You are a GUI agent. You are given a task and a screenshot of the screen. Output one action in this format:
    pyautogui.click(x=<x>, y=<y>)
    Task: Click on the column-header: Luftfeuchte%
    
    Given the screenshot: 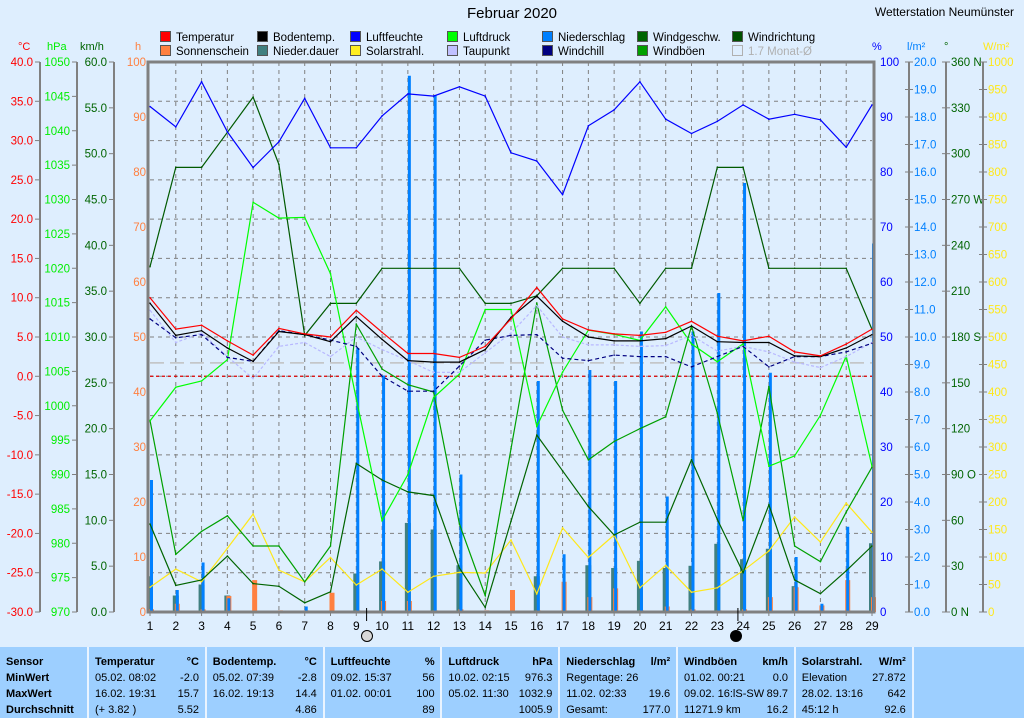 What is the action you would take?
    pyautogui.click(x=383, y=662)
    